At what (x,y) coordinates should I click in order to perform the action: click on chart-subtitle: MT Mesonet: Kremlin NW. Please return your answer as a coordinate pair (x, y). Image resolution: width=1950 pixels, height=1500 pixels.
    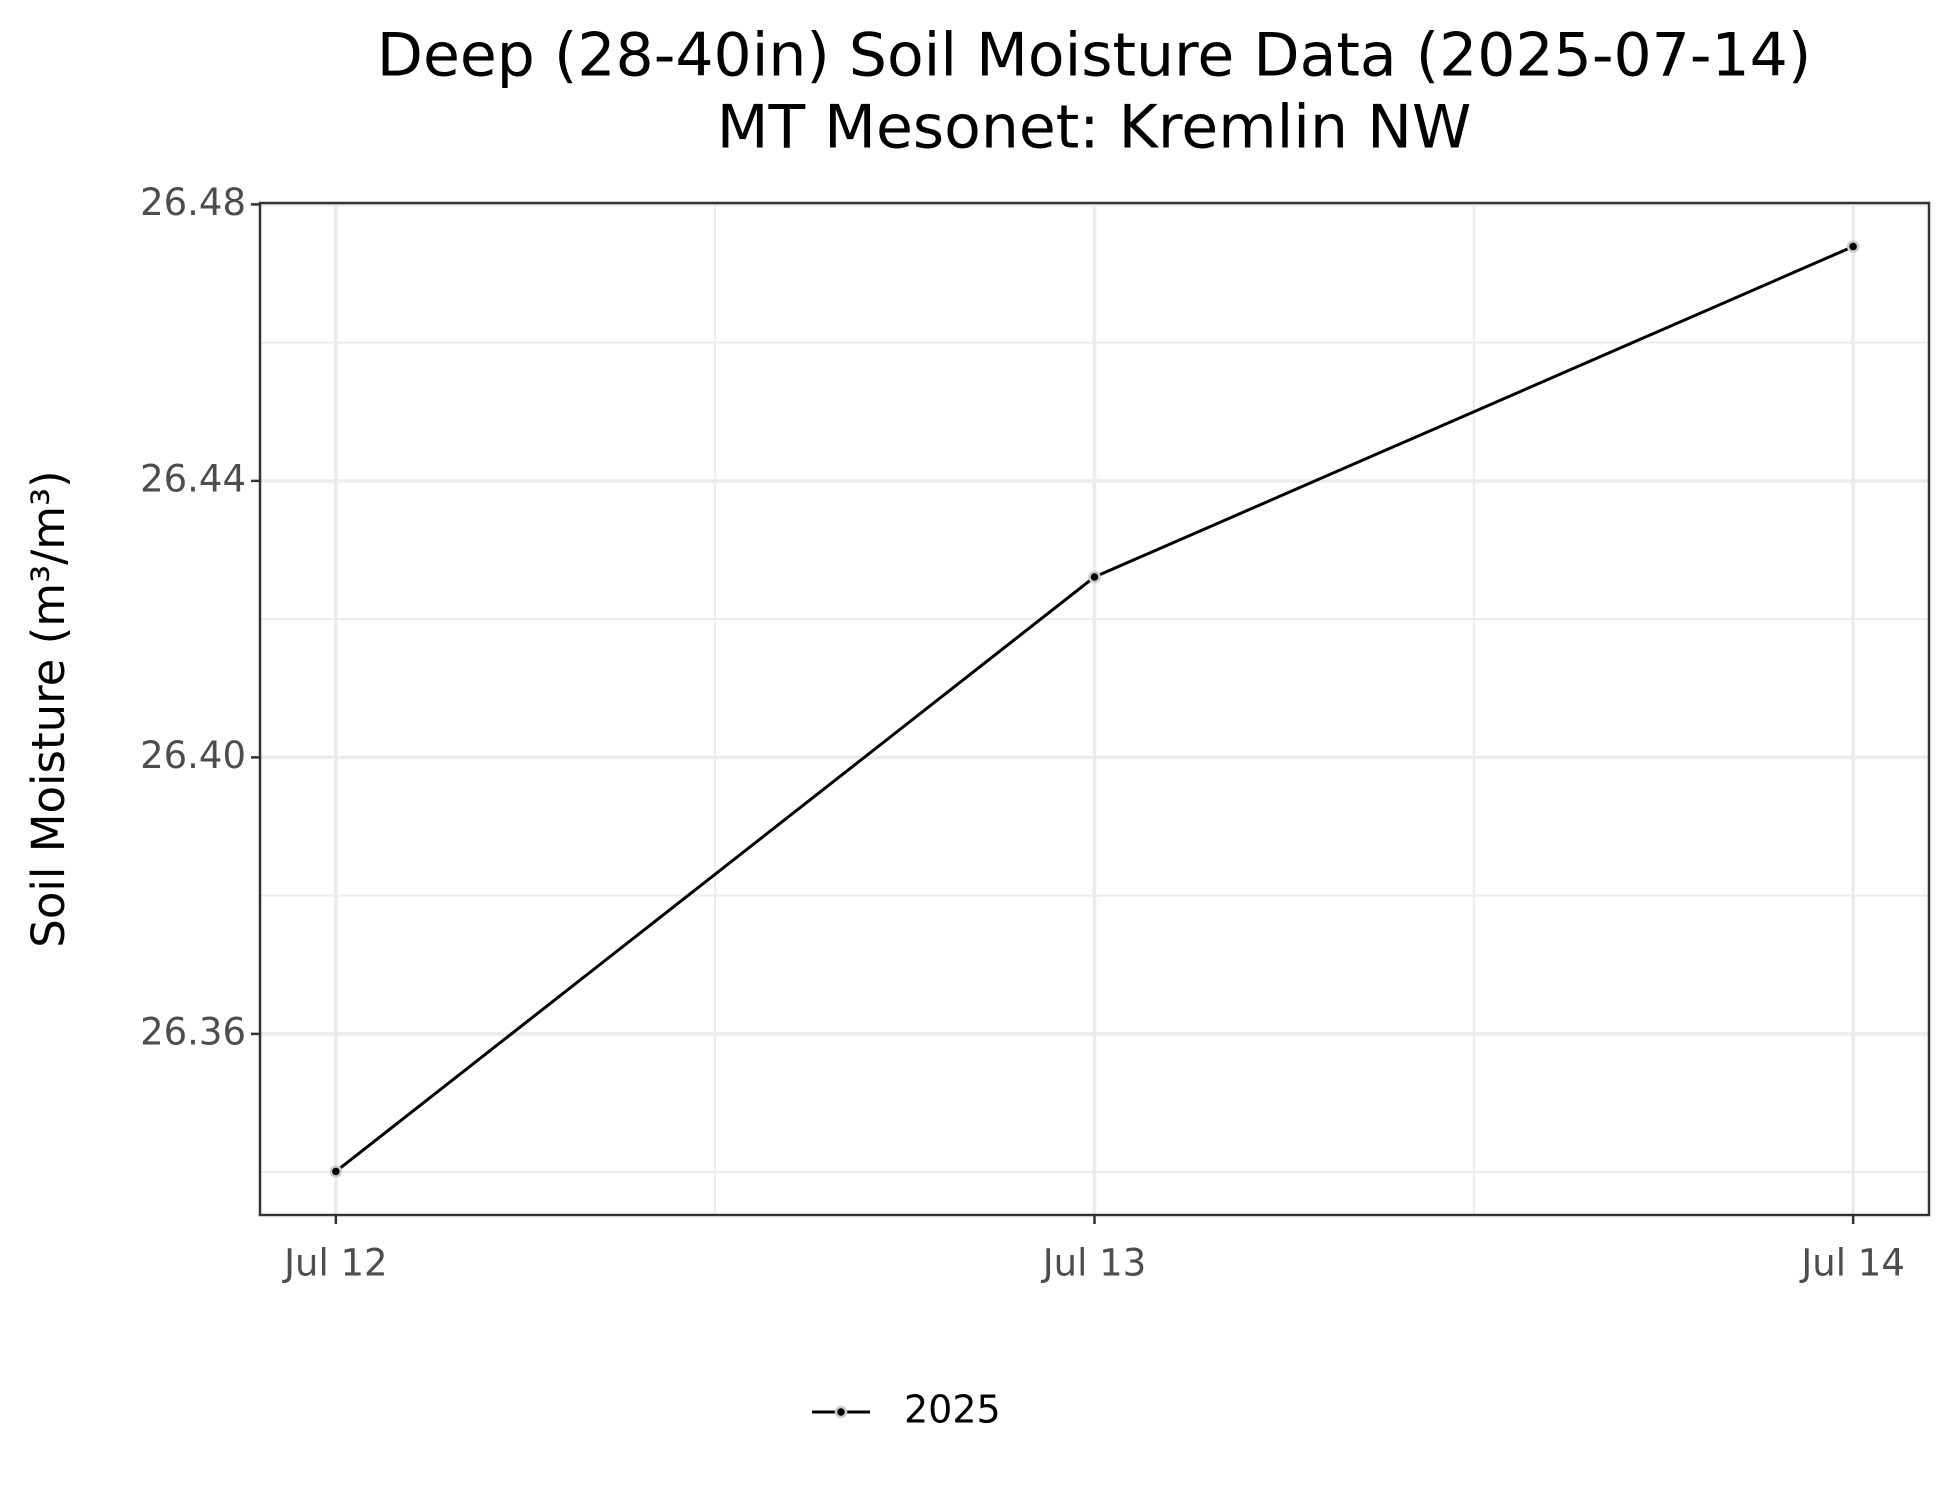
    Looking at the image, I should click on (1094, 128).